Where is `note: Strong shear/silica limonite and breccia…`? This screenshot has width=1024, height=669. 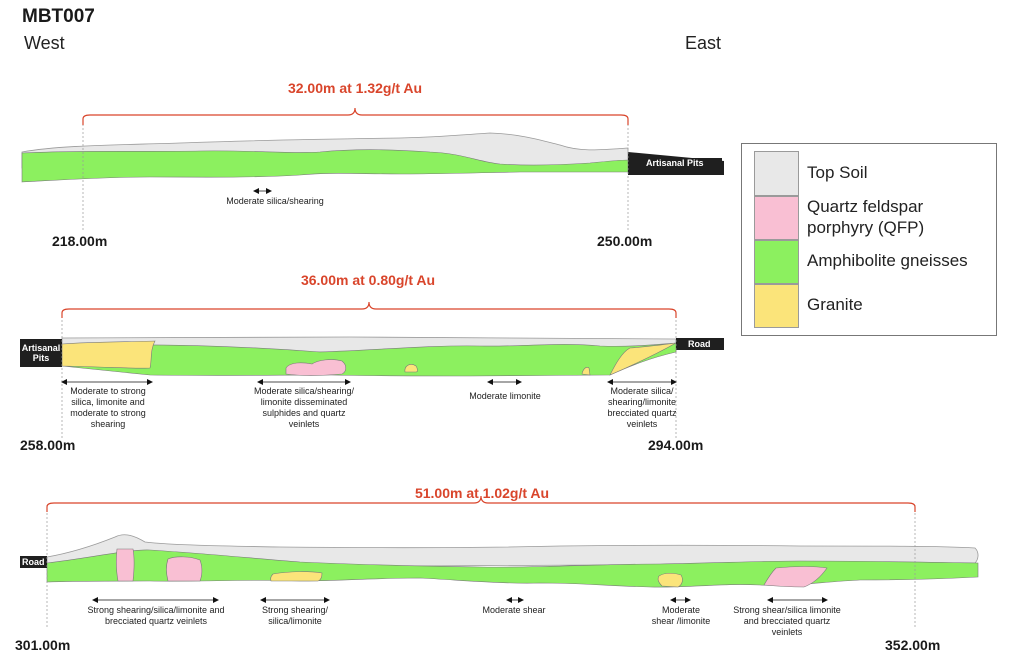
note: Strong shear/silica limonite and breccia… is located at coordinates (787, 621).